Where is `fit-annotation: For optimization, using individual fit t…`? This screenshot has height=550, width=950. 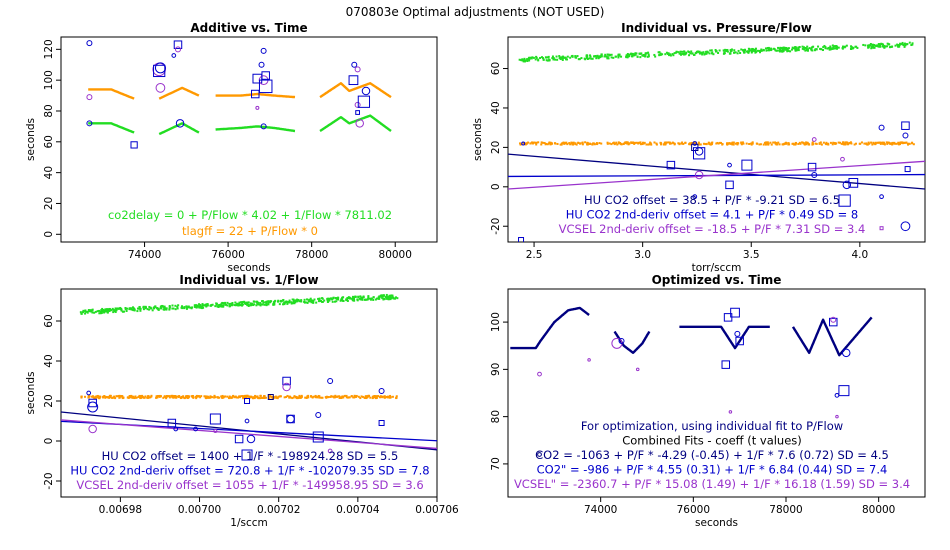
fit-annotation: For optimization, using individual fit t… is located at coordinates (712, 426).